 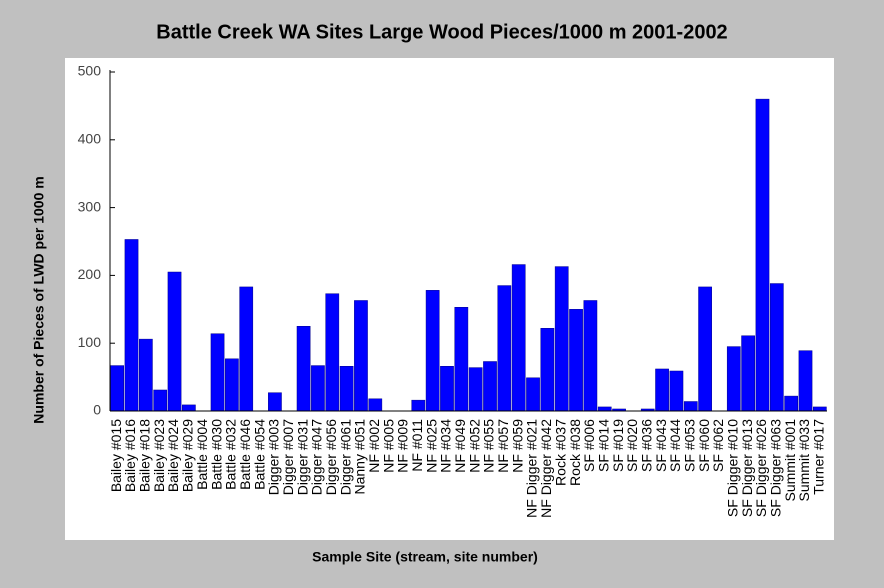 I want to click on x-tick-label: Digger #056, so click(x=331, y=457).